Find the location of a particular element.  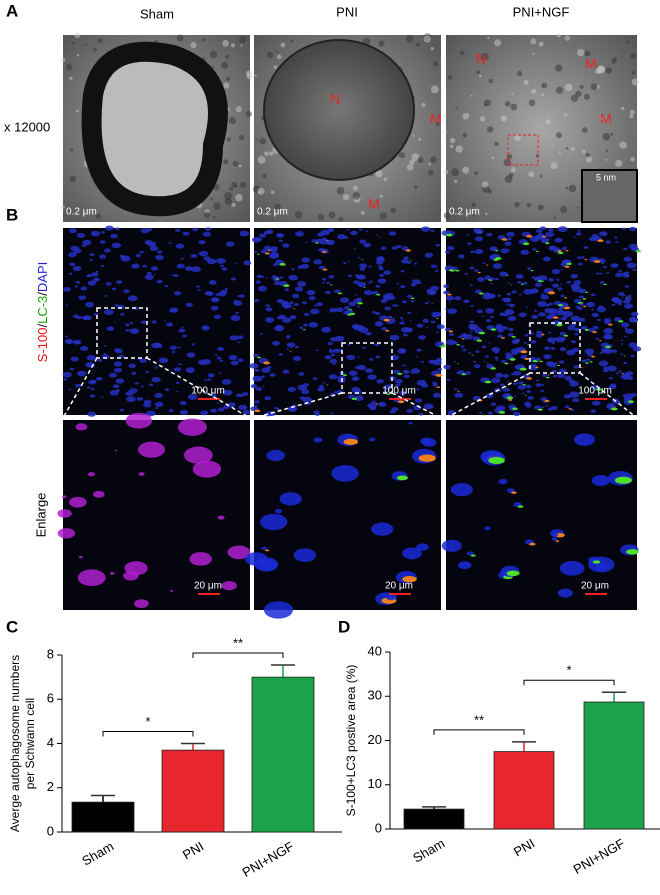

panel-label: B is located at coordinates (12, 214).